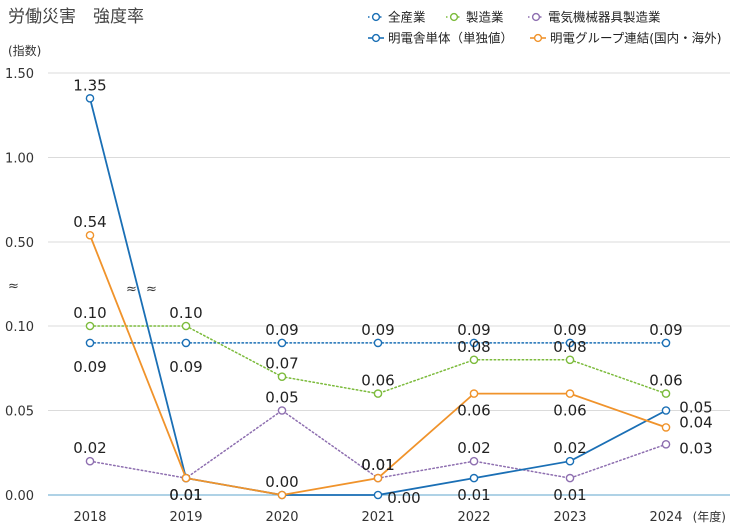 This screenshot has height=527, width=736. I want to click on x-tick-label: 2018, so click(89, 517).